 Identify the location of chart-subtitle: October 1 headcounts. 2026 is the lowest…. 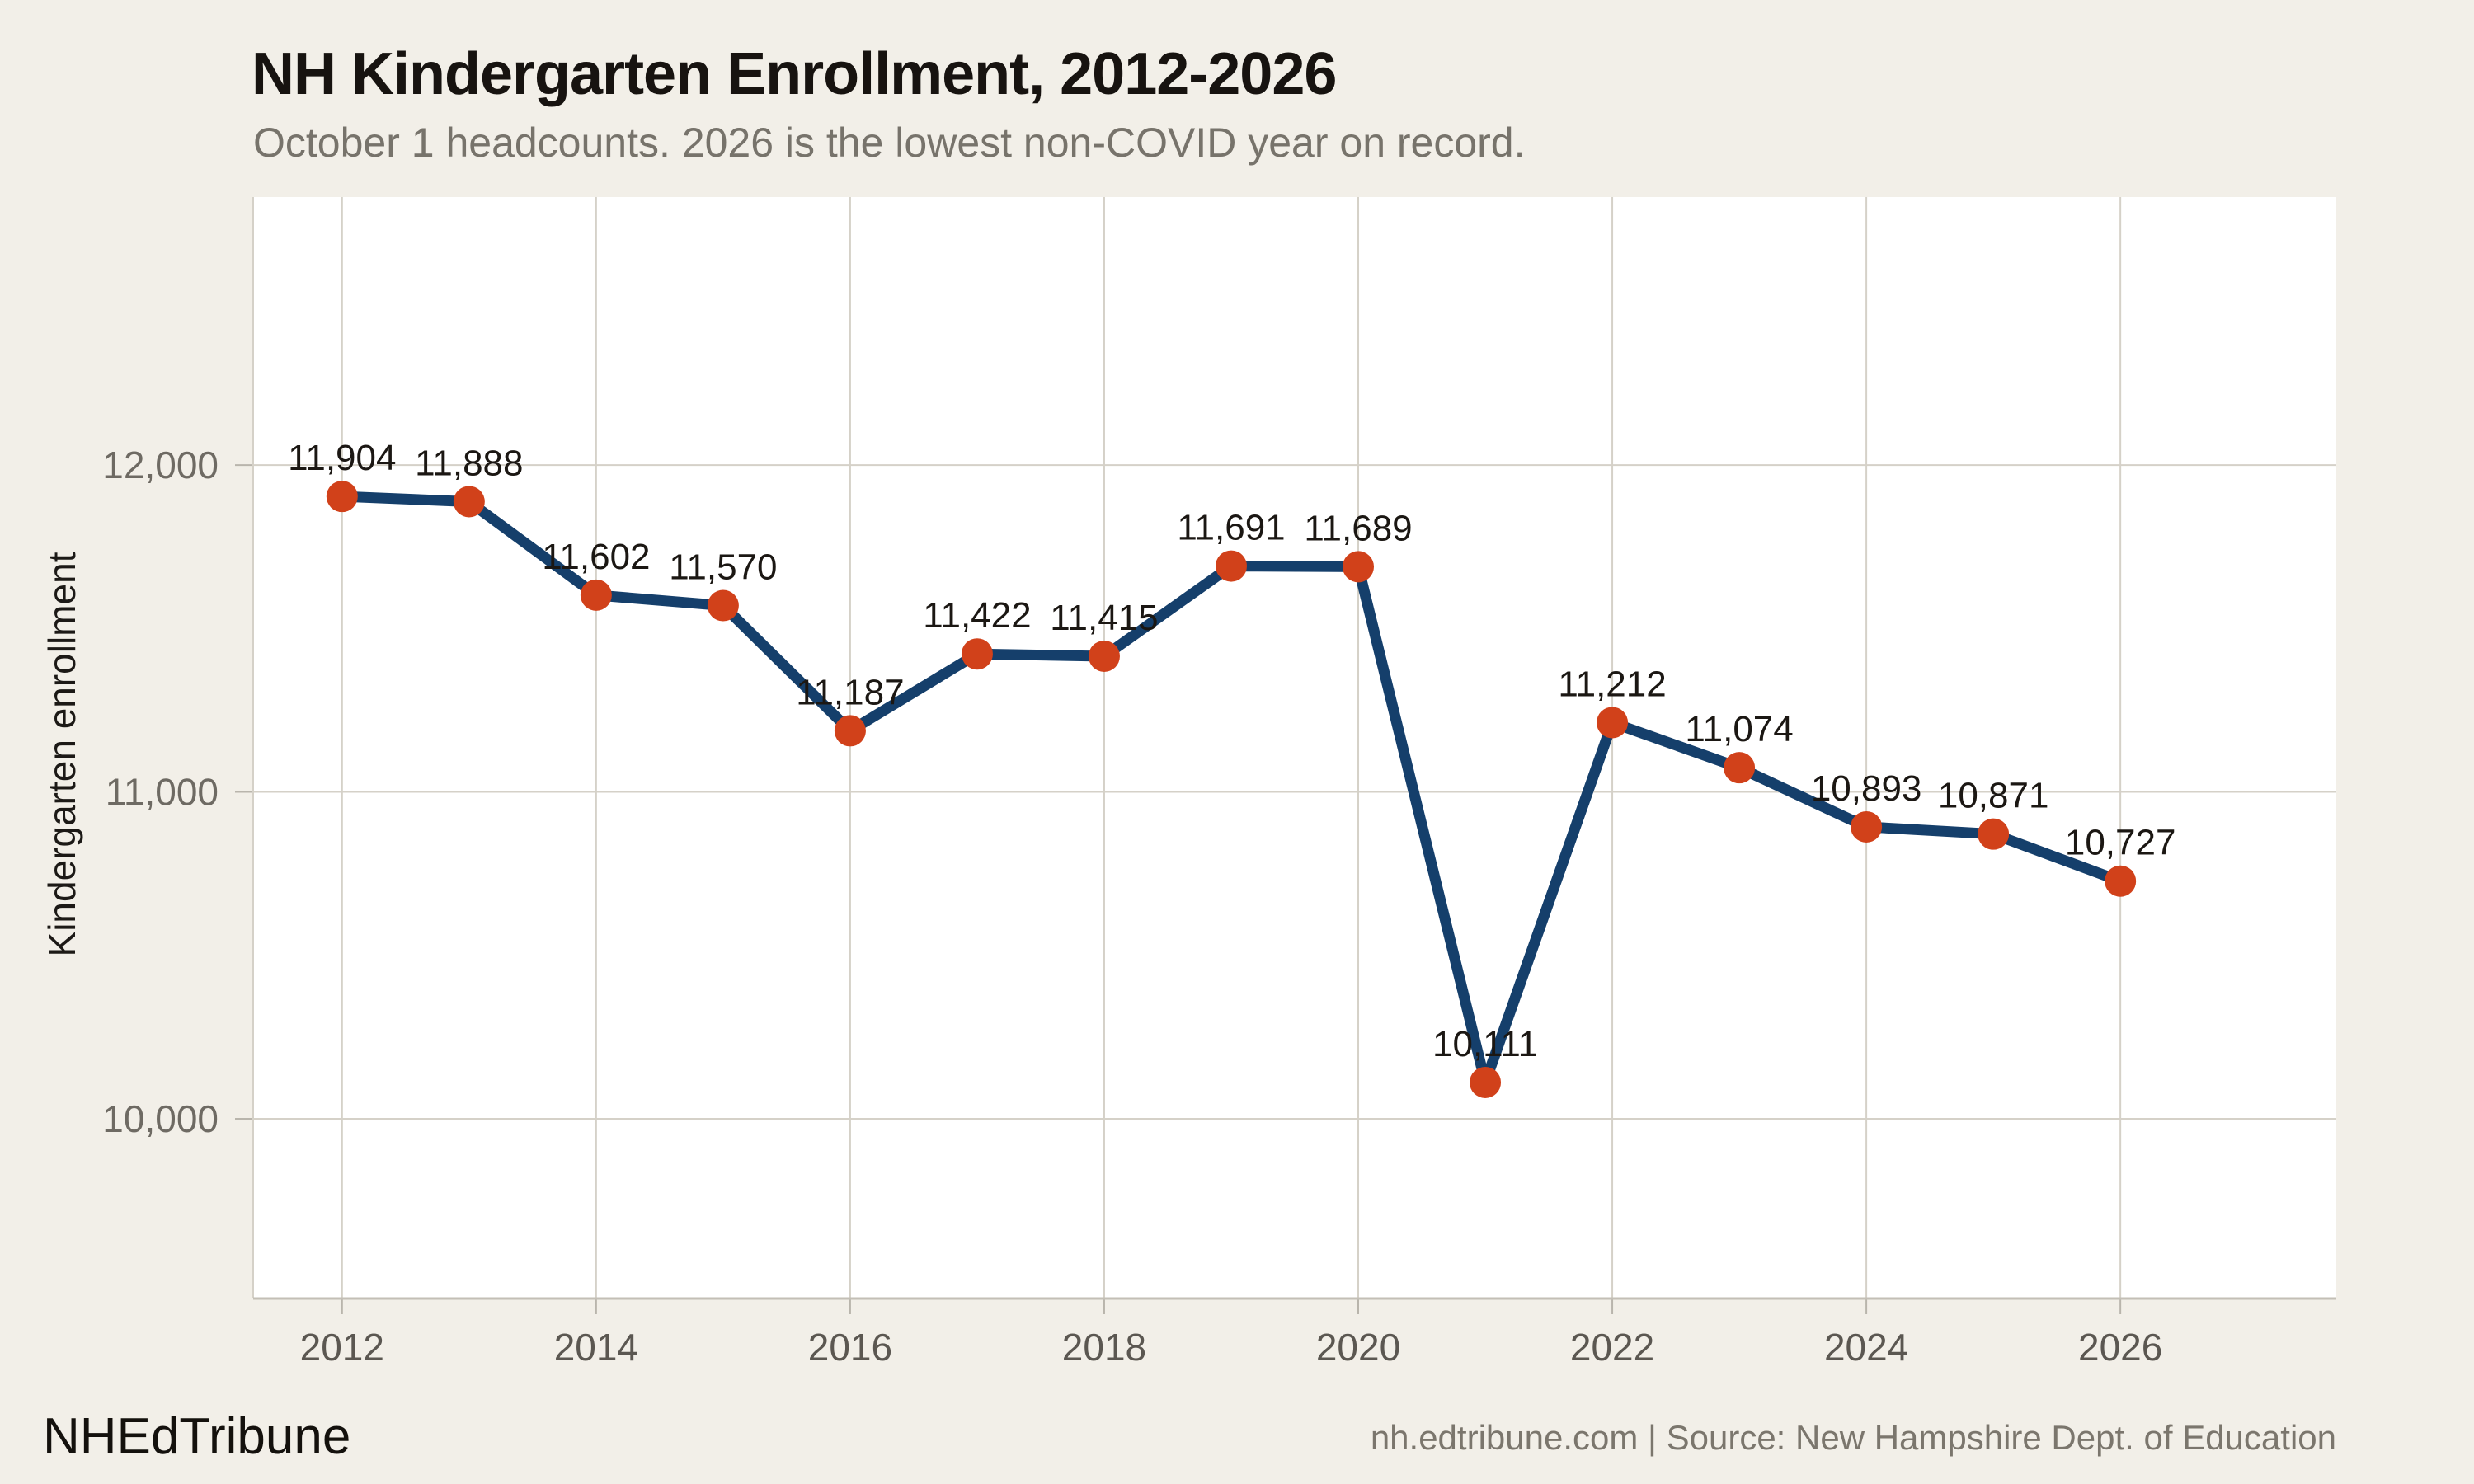
(889, 143).